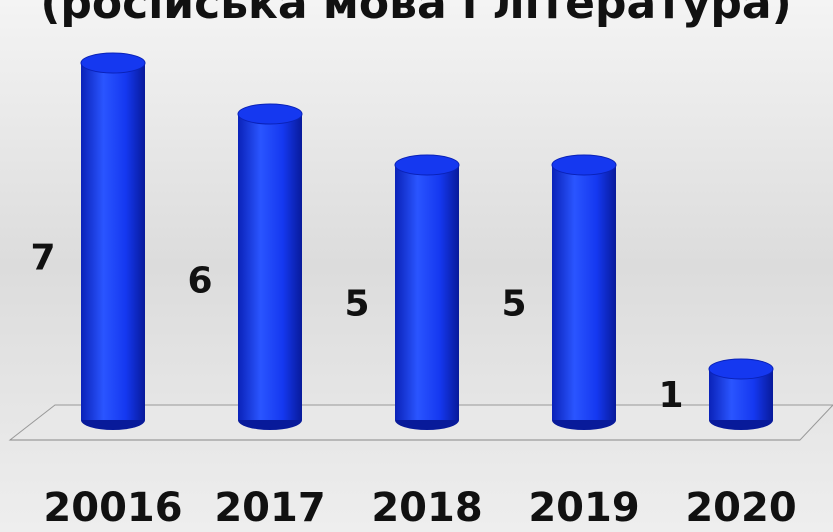 Image resolution: width=833 pixels, height=532 pixels. What do you see at coordinates (583, 508) in the screenshot?
I see `x-tick-label: 2019` at bounding box center [583, 508].